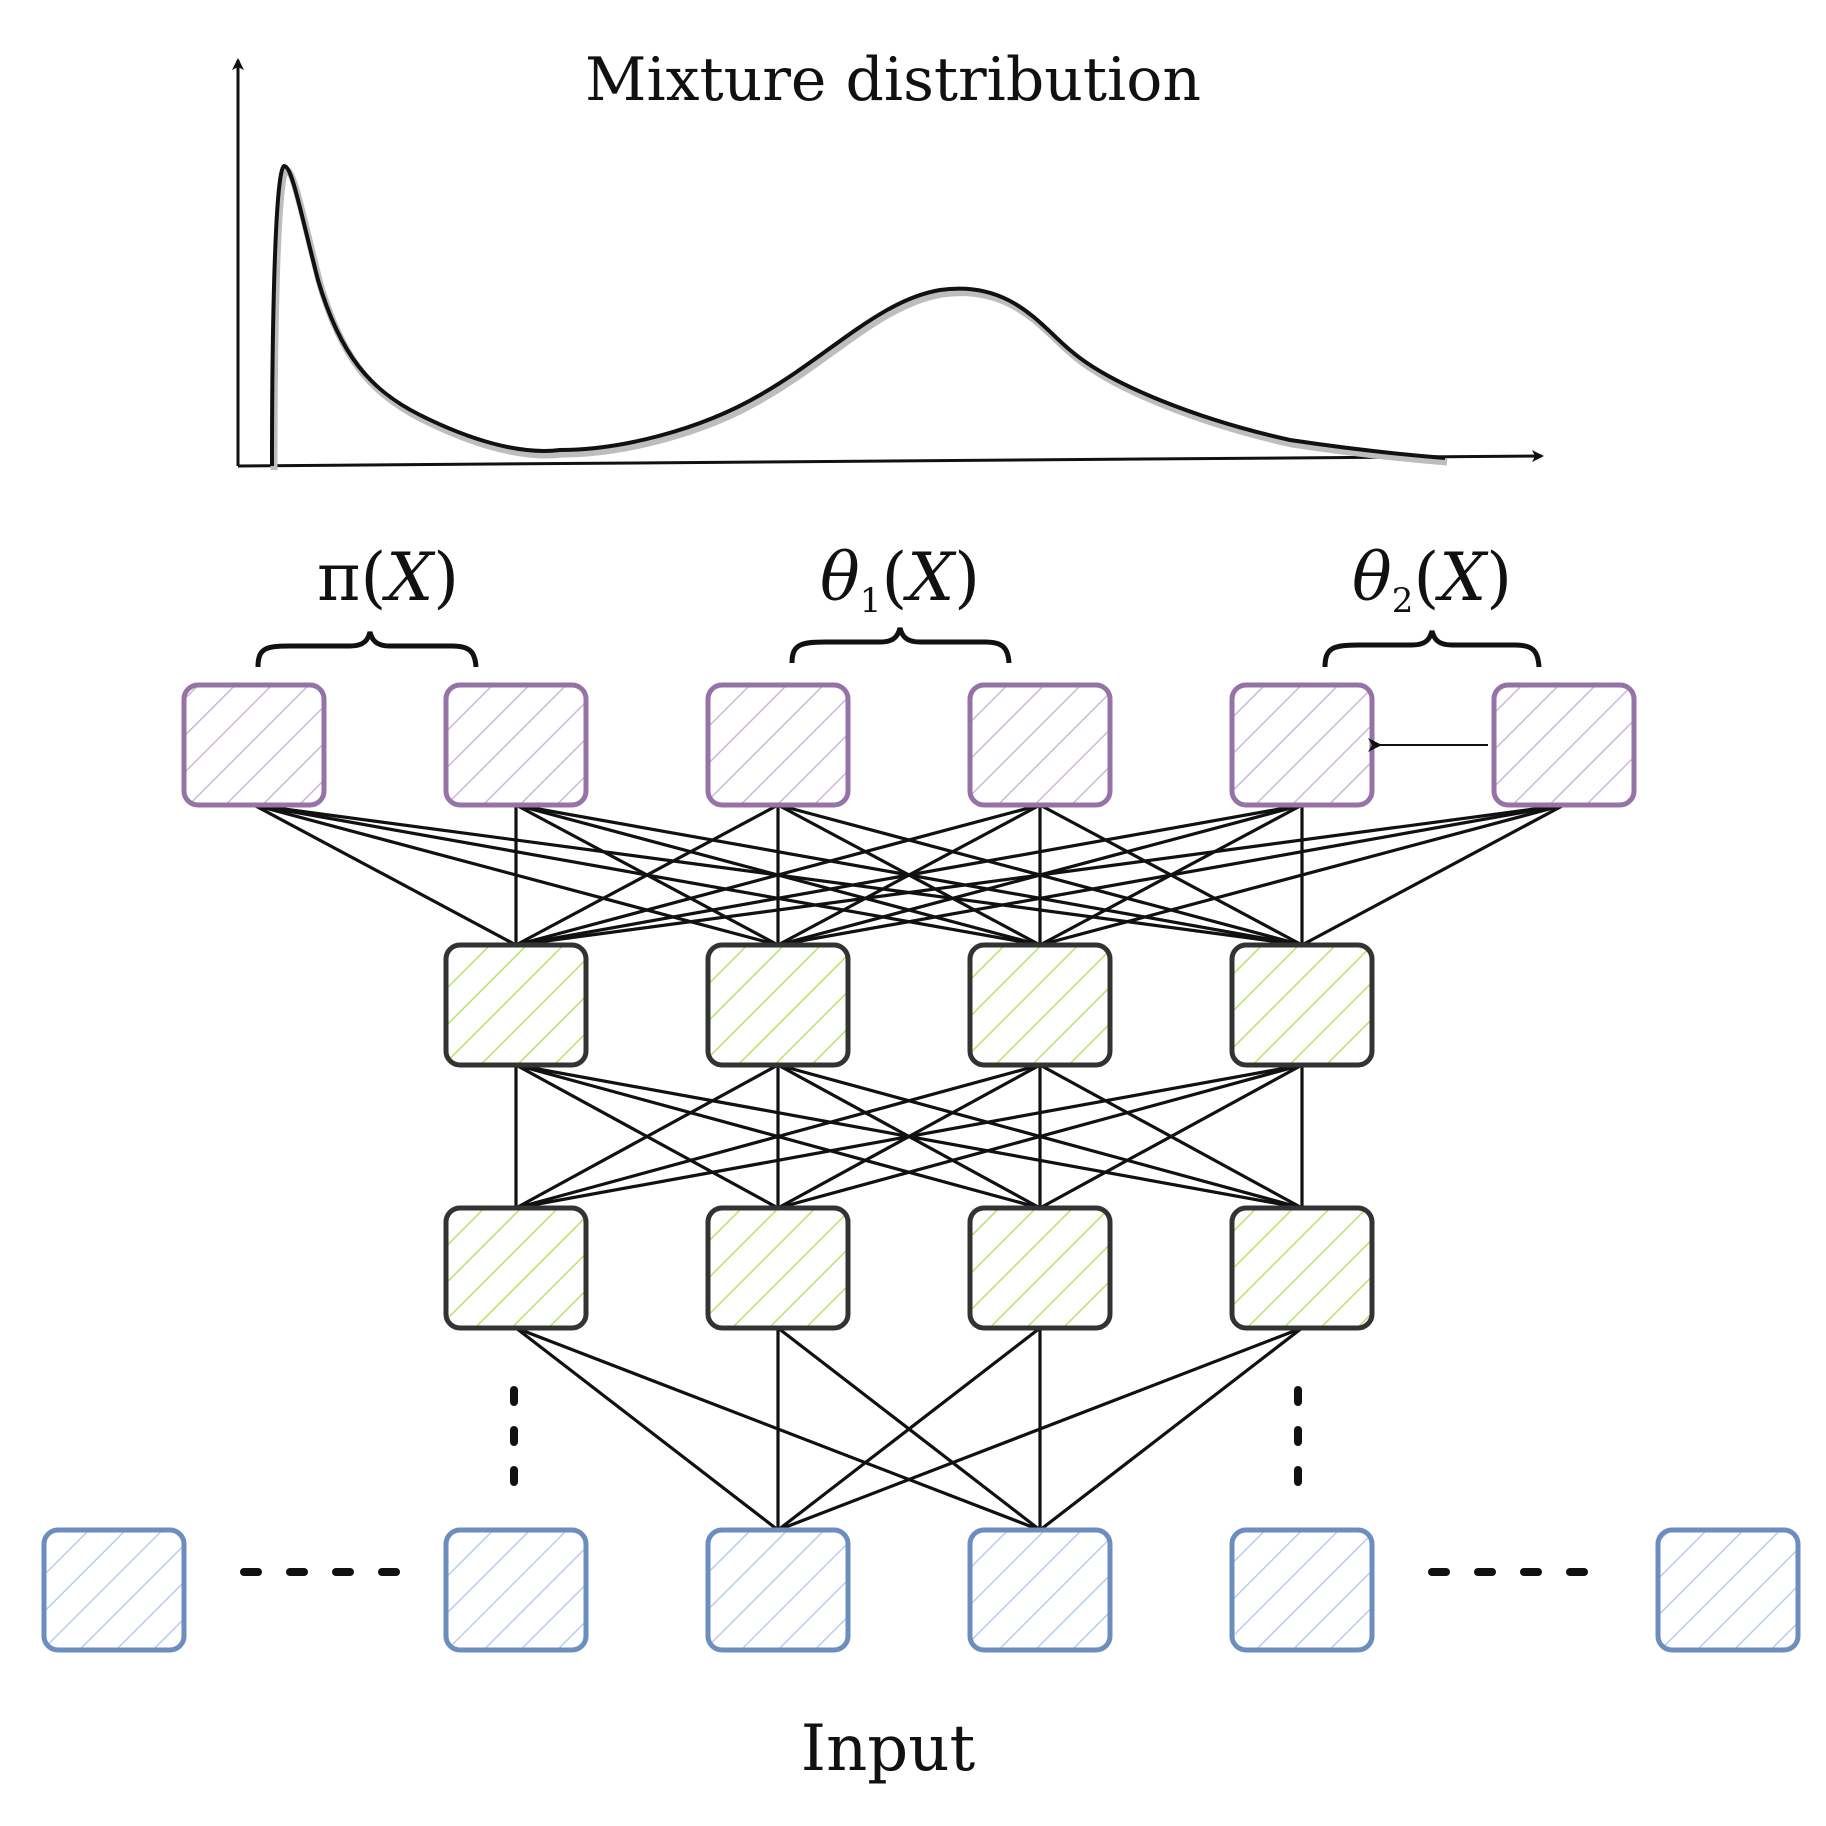  What do you see at coordinates (408, 577) in the screenshot?
I see `pi-arg: X` at bounding box center [408, 577].